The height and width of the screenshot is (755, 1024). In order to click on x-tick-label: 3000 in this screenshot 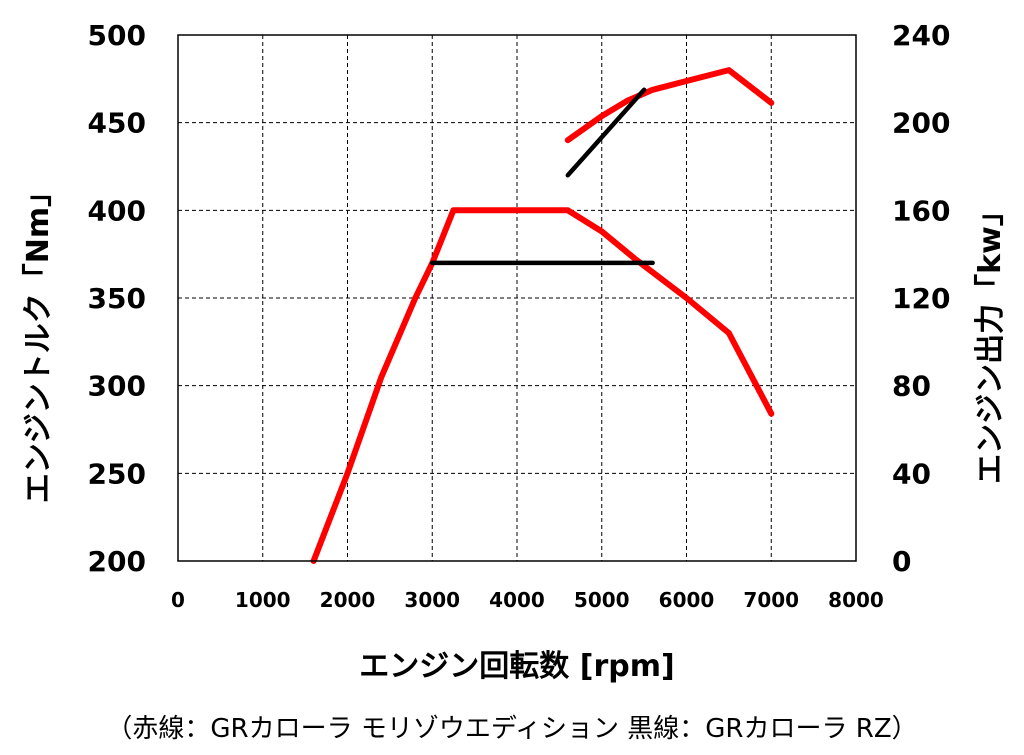, I will do `click(432, 600)`.